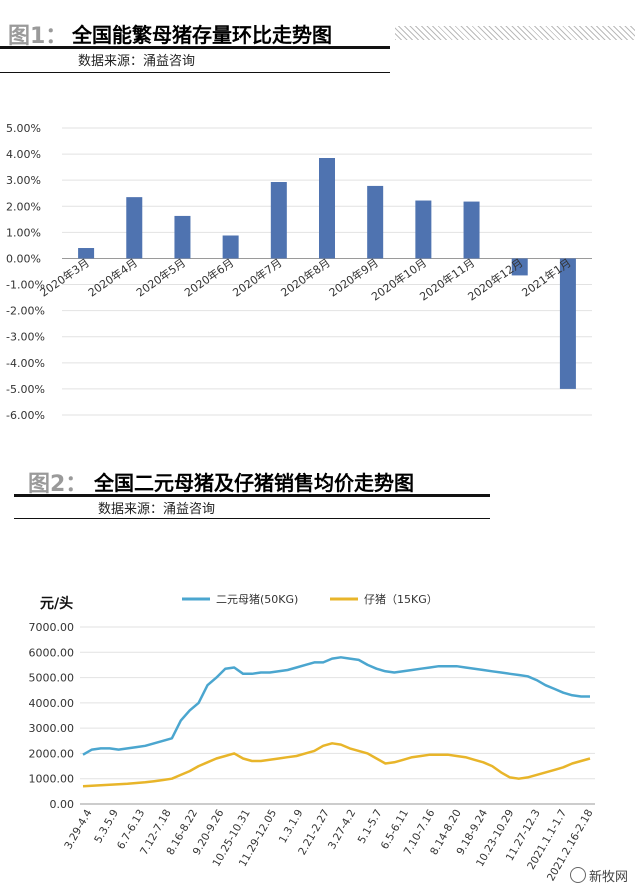 This screenshot has width=640, height=893. I want to click on chart2-x-tick-label: 5.3.5.9, so click(106, 827).